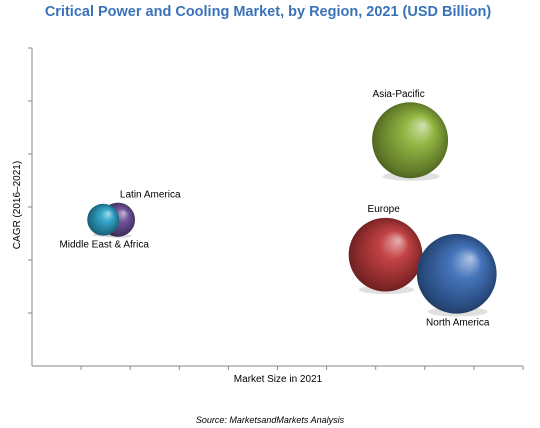 The width and height of the screenshot is (540, 428). Describe the element at coordinates (270, 420) in the screenshot. I see `source-note: Source: MarketsandMarkets Analysis` at that location.